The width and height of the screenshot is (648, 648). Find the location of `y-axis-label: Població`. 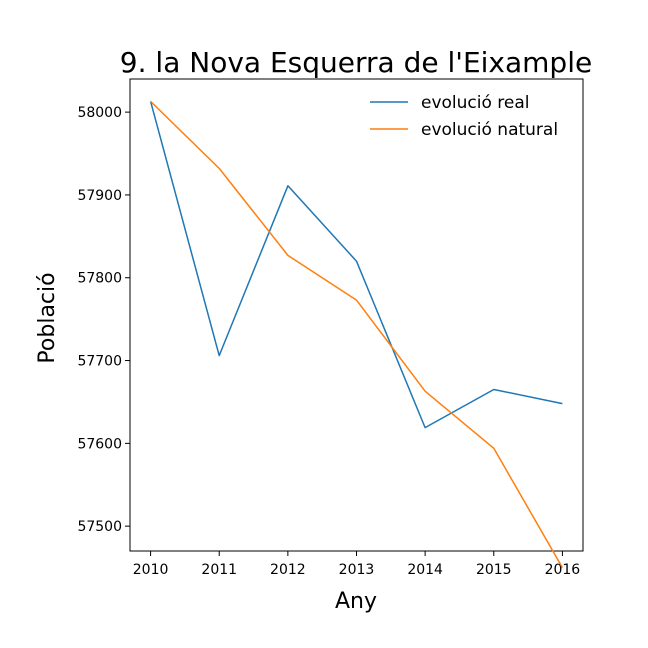

y-axis-label: Població is located at coordinates (47, 317).